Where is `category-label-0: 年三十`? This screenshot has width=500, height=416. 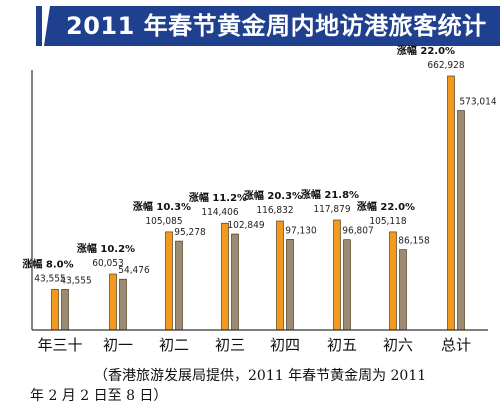
category-label-0: 年三十 is located at coordinates (59, 345).